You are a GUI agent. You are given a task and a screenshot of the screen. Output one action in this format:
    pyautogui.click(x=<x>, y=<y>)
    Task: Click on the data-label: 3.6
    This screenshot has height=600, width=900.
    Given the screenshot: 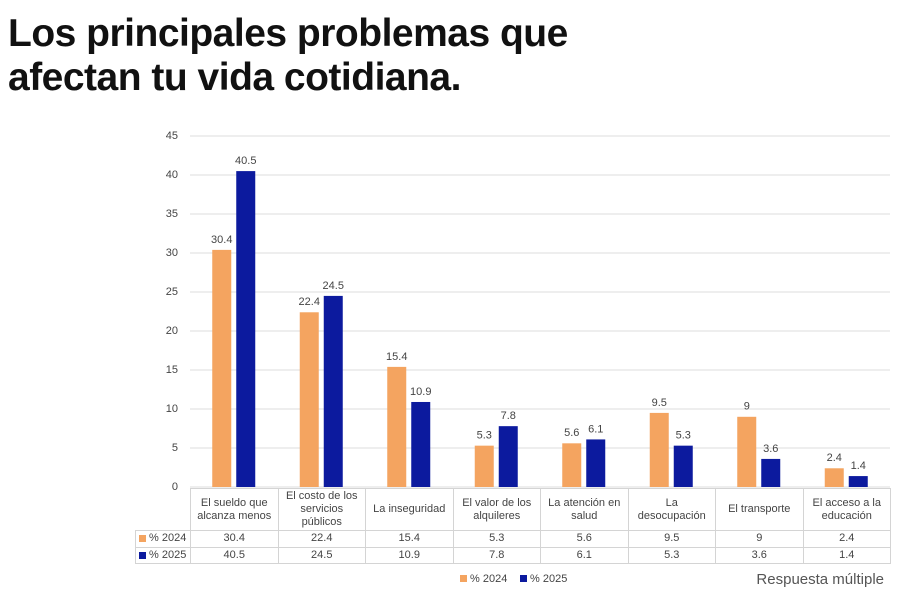 What is the action you would take?
    pyautogui.click(x=770, y=449)
    